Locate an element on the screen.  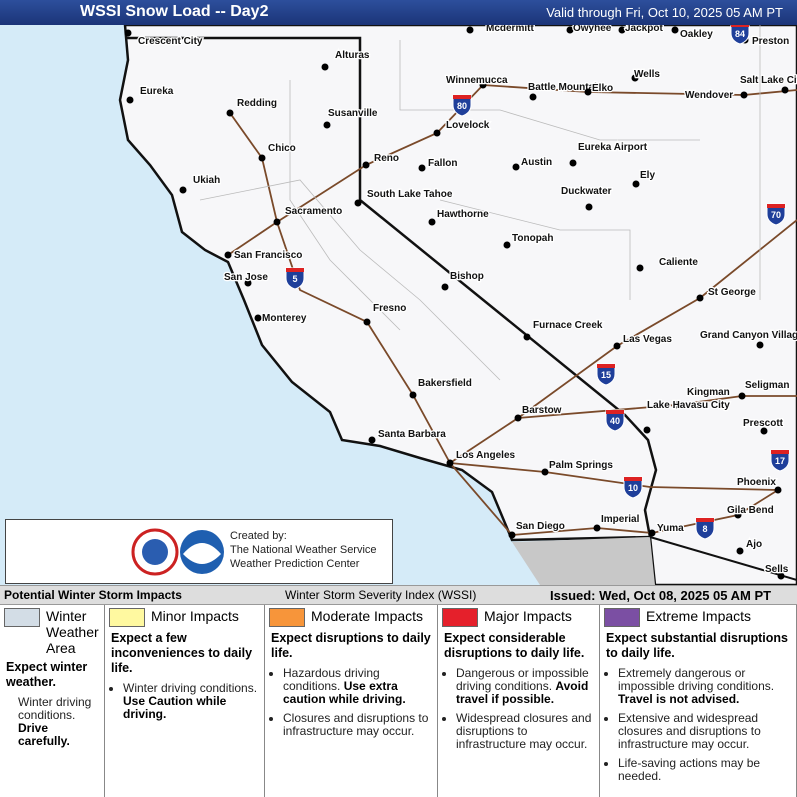
legend-summary: Expect disruptions to daily life. is located at coordinates (351, 645).